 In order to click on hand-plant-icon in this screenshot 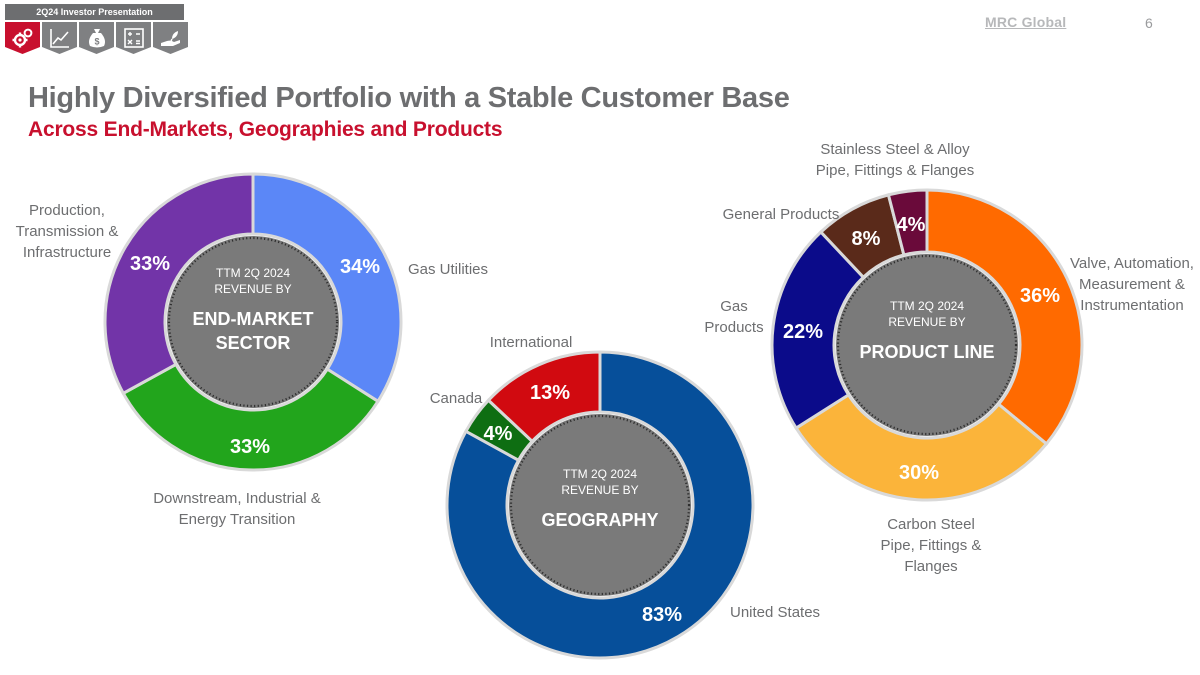, I will do `click(170, 38)`.